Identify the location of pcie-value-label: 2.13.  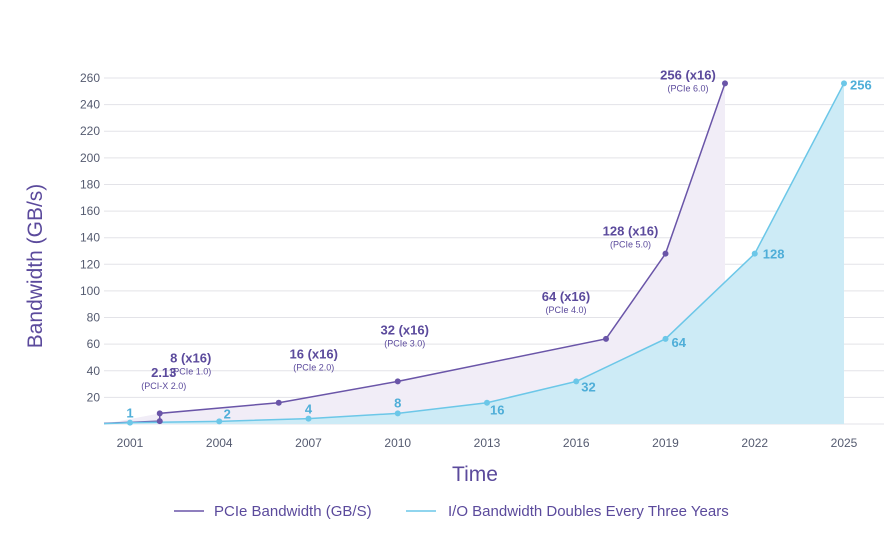
(163, 372).